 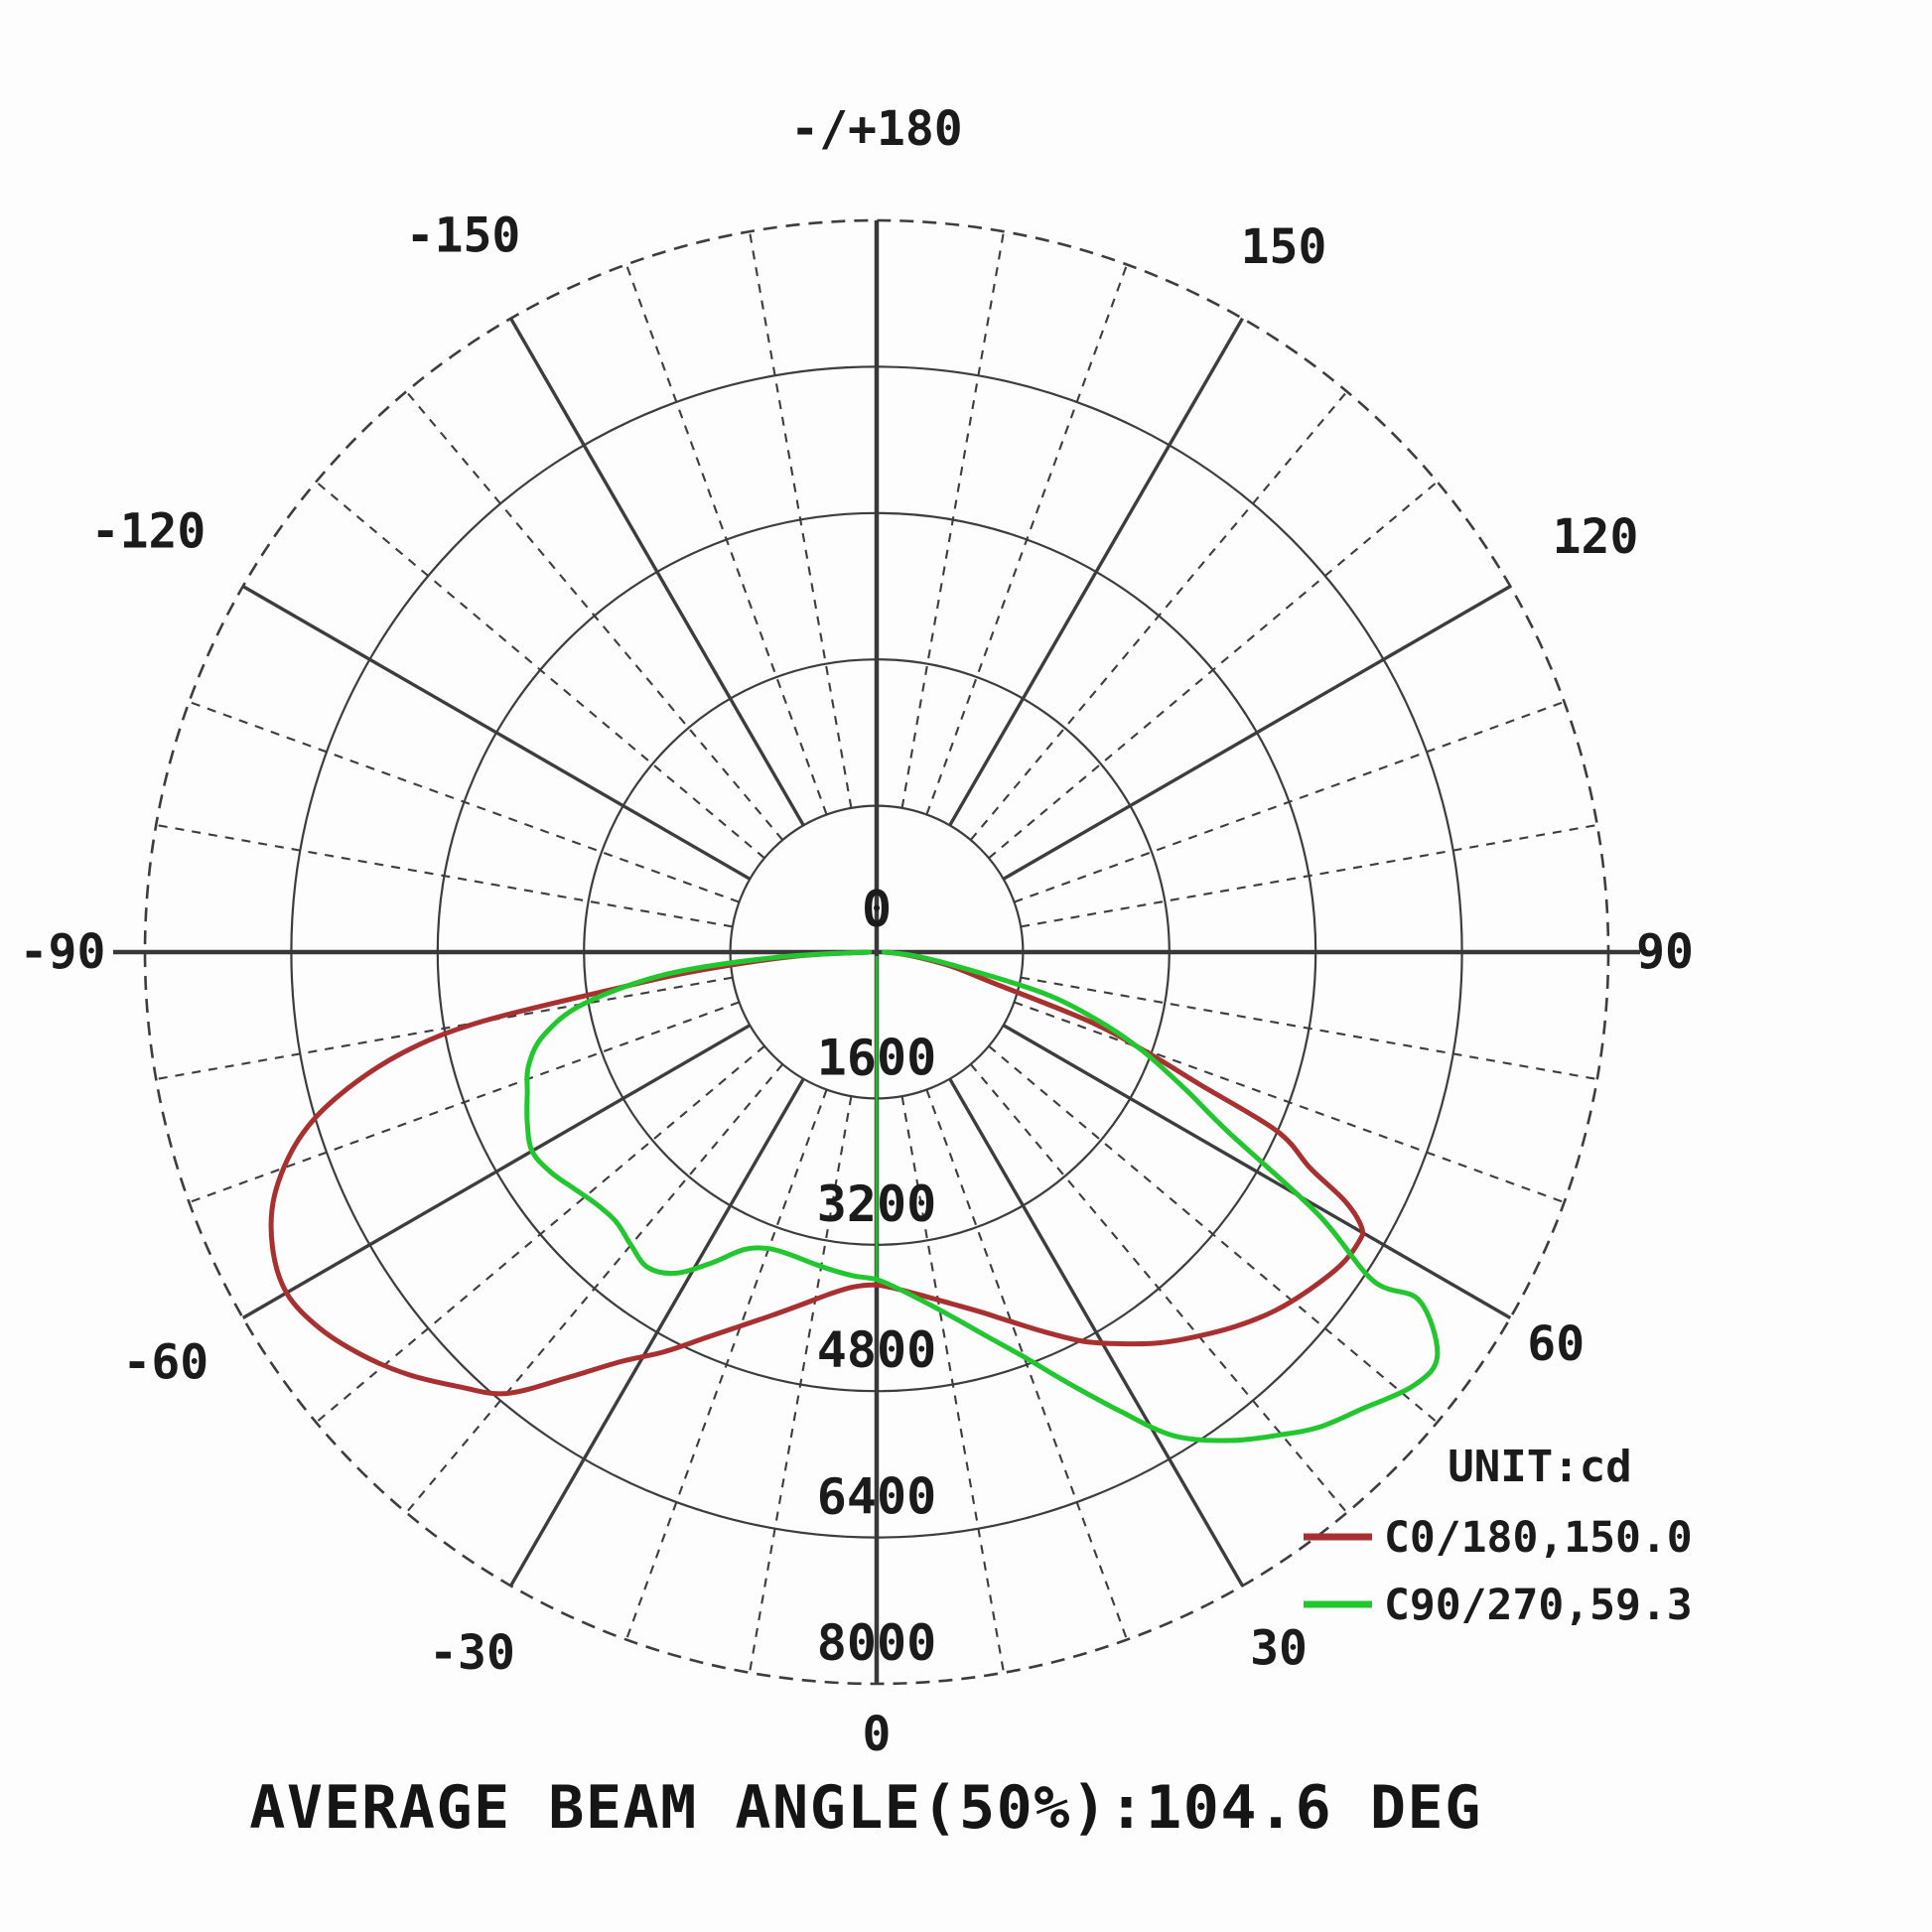 I want to click on radial-tick-label-1600: 1600, so click(x=877, y=1058).